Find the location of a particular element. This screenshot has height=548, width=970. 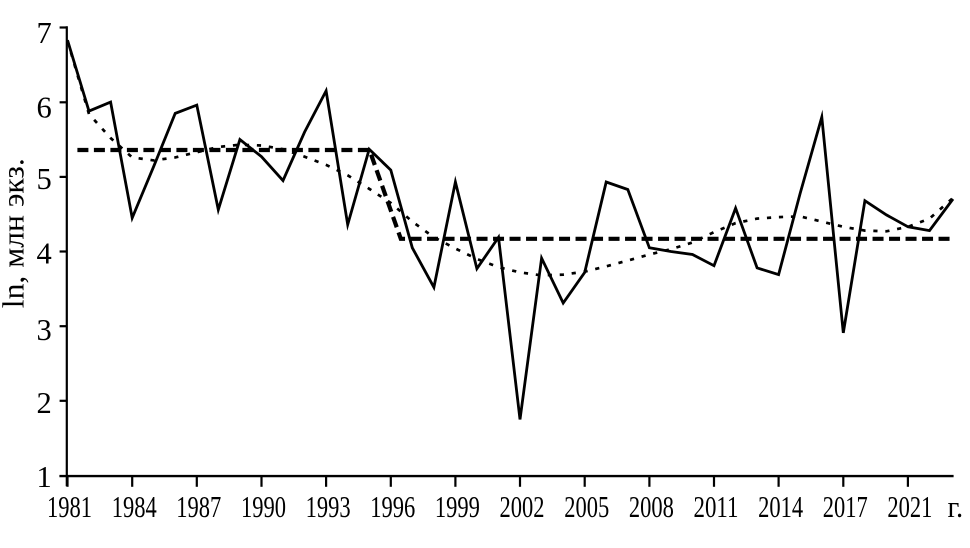

svg-text: 6 is located at coordinates (44, 108).